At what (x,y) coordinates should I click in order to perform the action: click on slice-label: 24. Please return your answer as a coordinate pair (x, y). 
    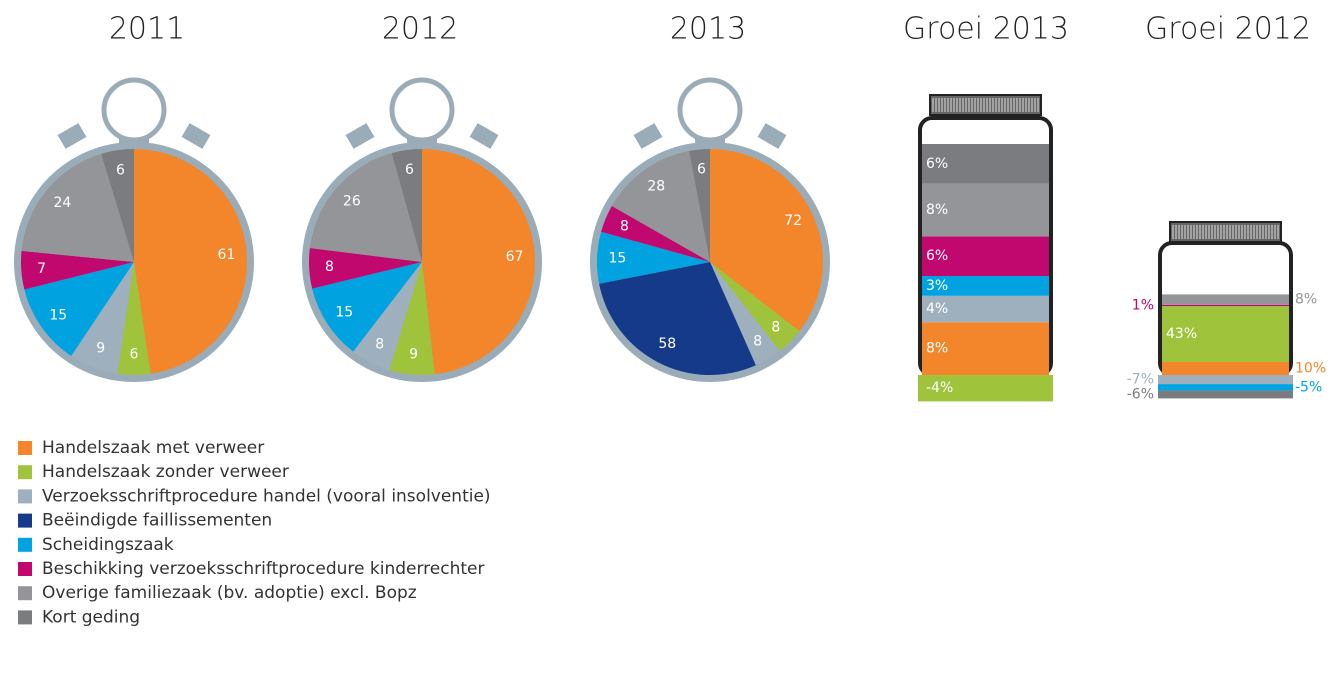
    Looking at the image, I should click on (62, 203).